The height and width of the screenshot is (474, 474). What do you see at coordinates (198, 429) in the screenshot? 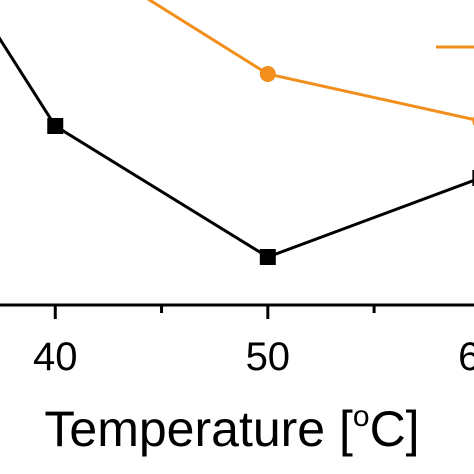
I see `x-label-text: Temperature [` at bounding box center [198, 429].